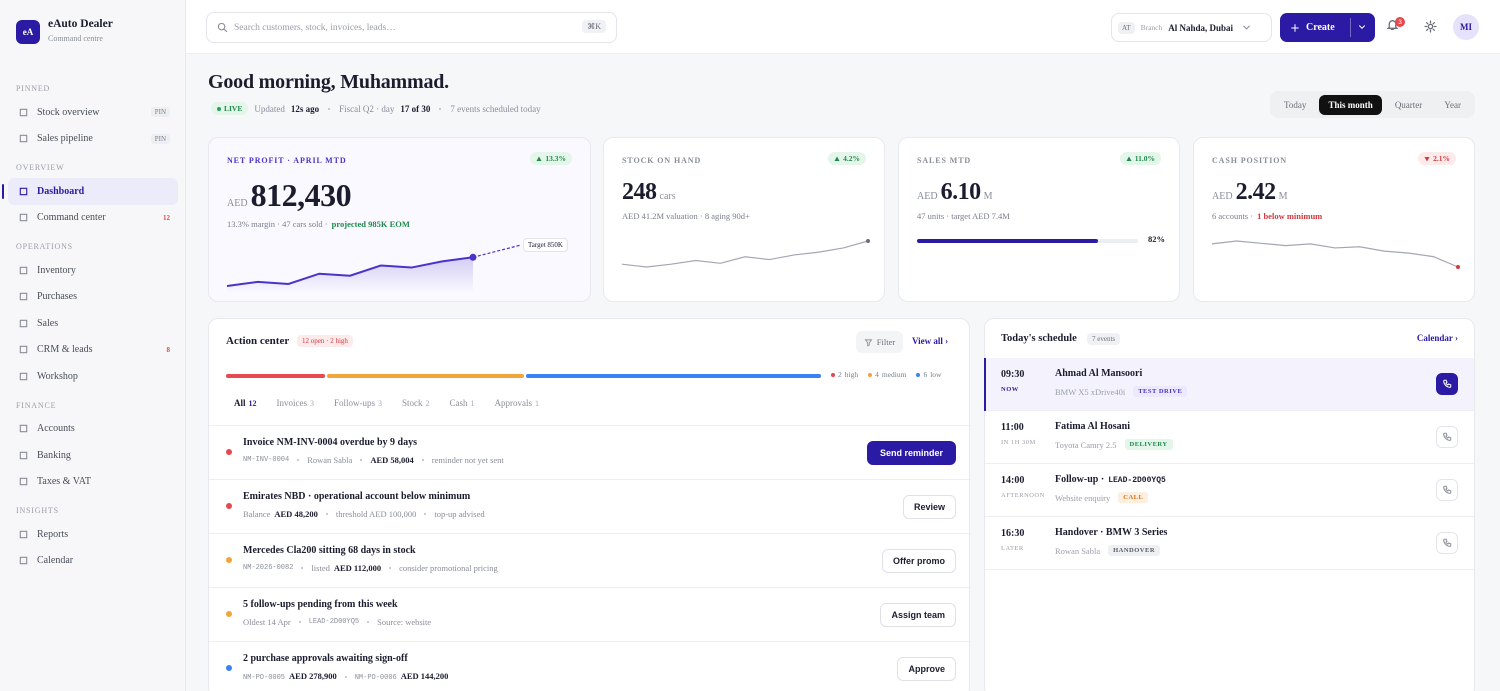 This screenshot has width=1500, height=691. What do you see at coordinates (1126, 27) in the screenshot?
I see `branch-code: AT` at bounding box center [1126, 27].